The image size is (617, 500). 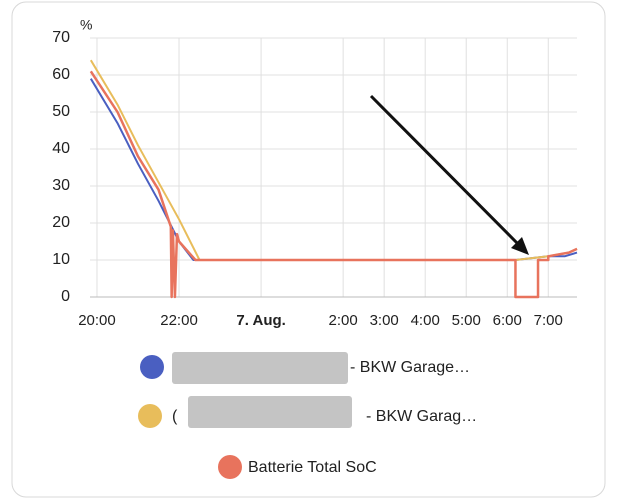 What do you see at coordinates (61, 74) in the screenshot?
I see `y-tick-label: 60` at bounding box center [61, 74].